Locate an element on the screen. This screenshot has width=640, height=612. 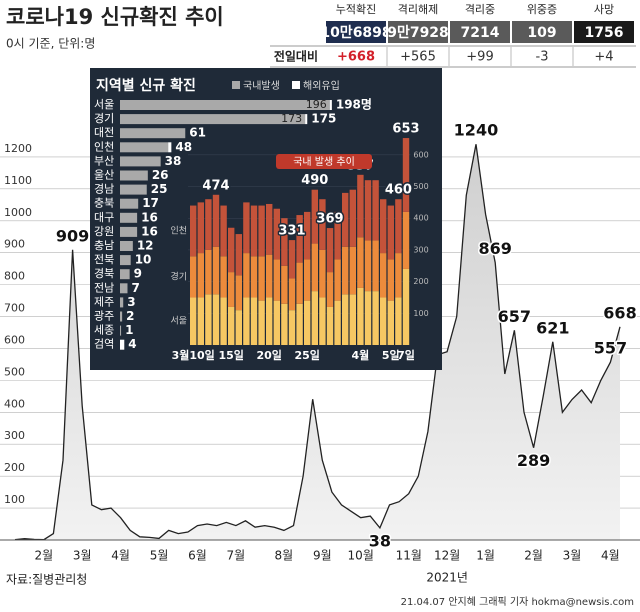
y-tick-label: 400 is located at coordinates (14, 403).